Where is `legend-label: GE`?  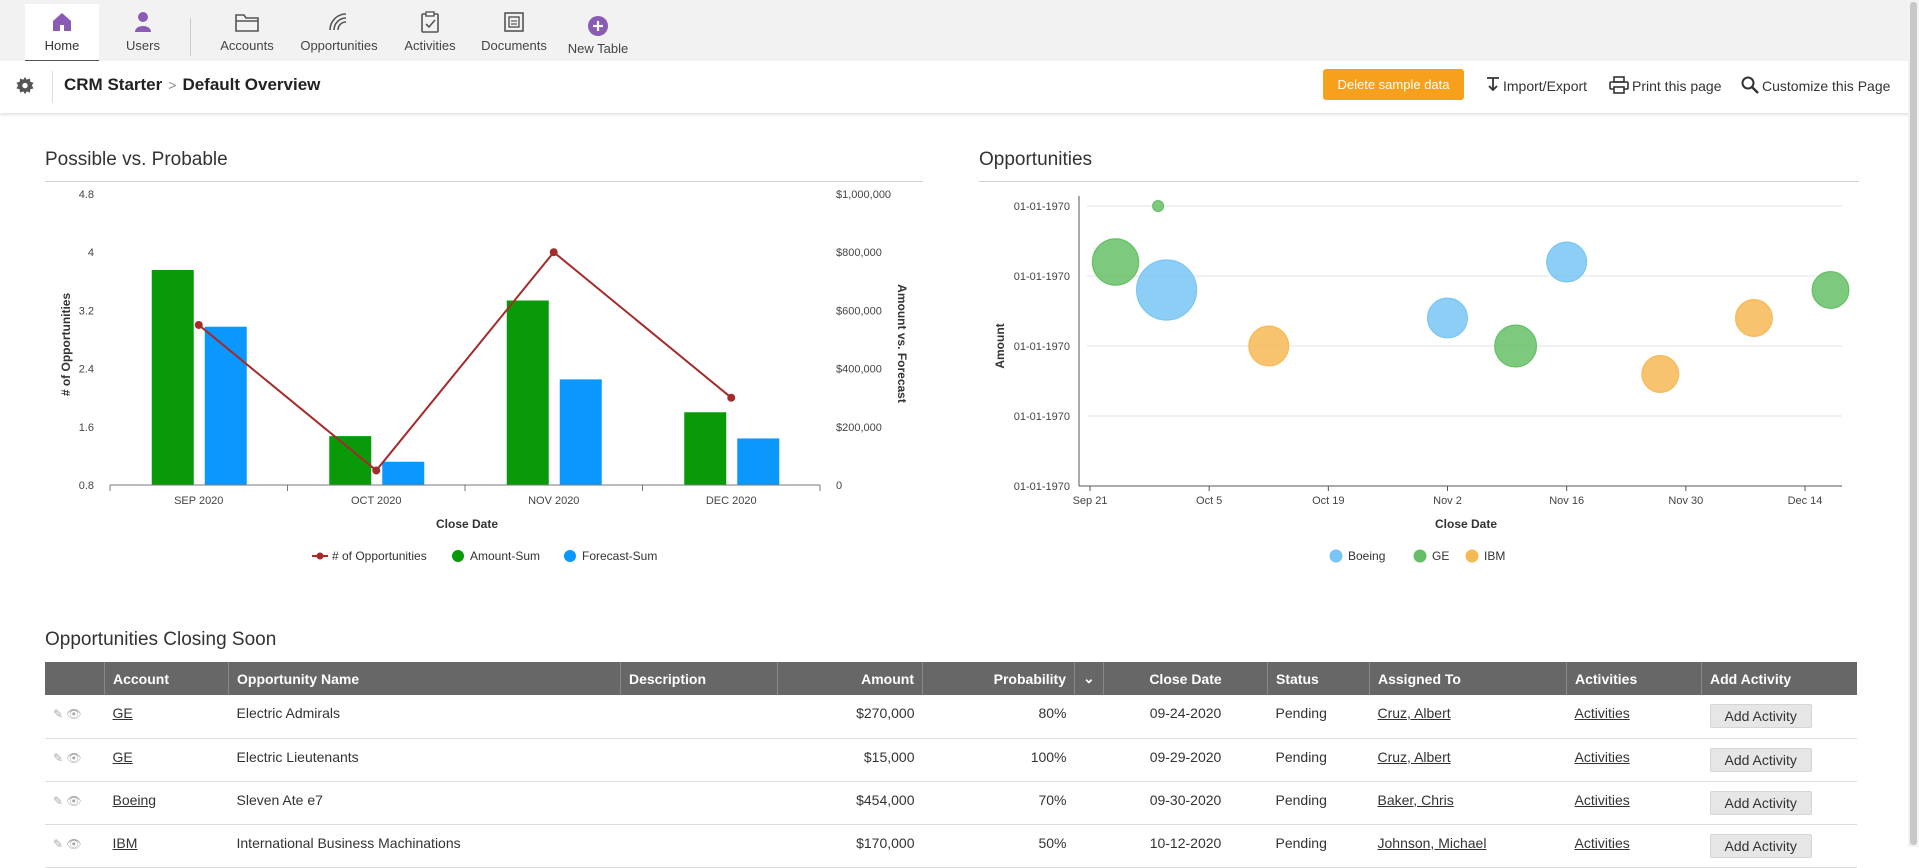 legend-label: GE is located at coordinates (1440, 556).